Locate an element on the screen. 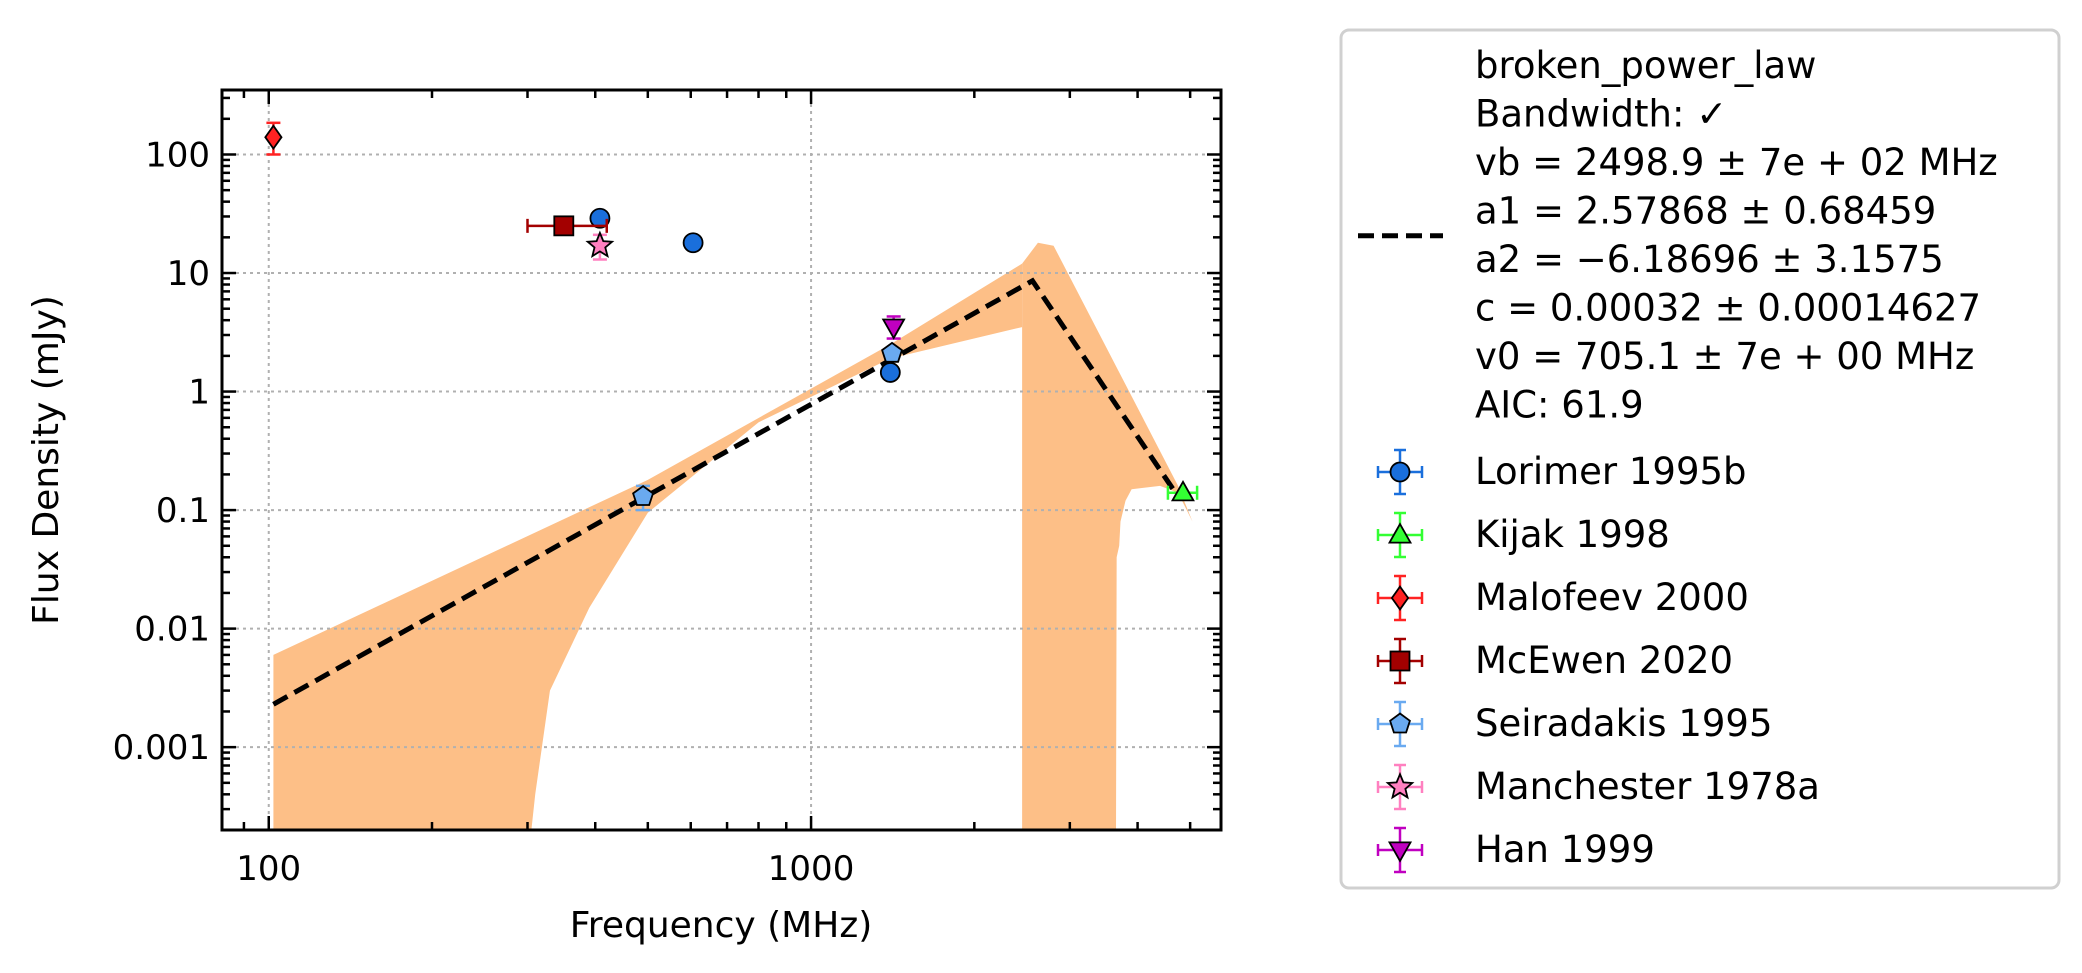  legend-fit-text: Bandwidth: ✓ is located at coordinates (1601, 114).